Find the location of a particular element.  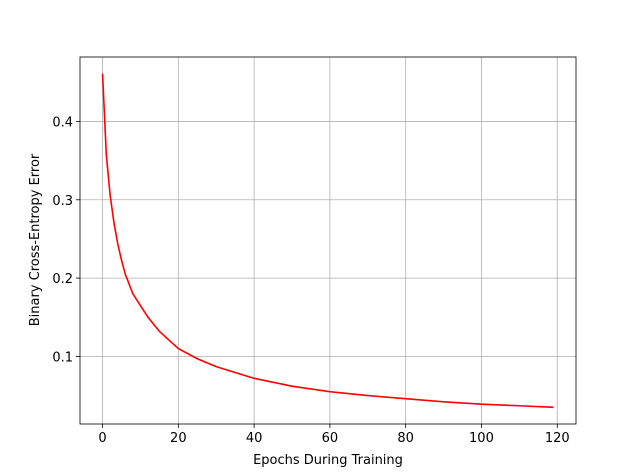

y-tick-label: 0.4 is located at coordinates (62, 122).